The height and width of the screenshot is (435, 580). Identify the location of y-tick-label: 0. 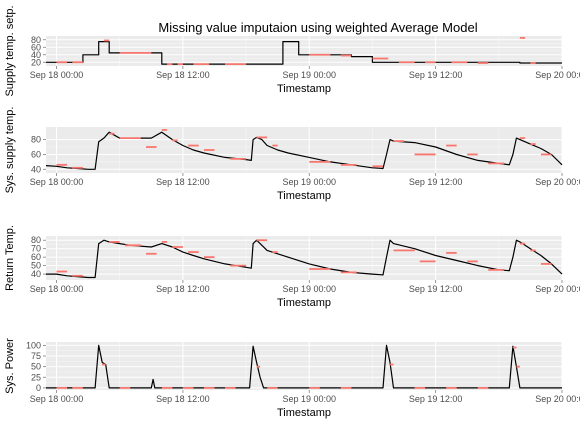
(38, 388).